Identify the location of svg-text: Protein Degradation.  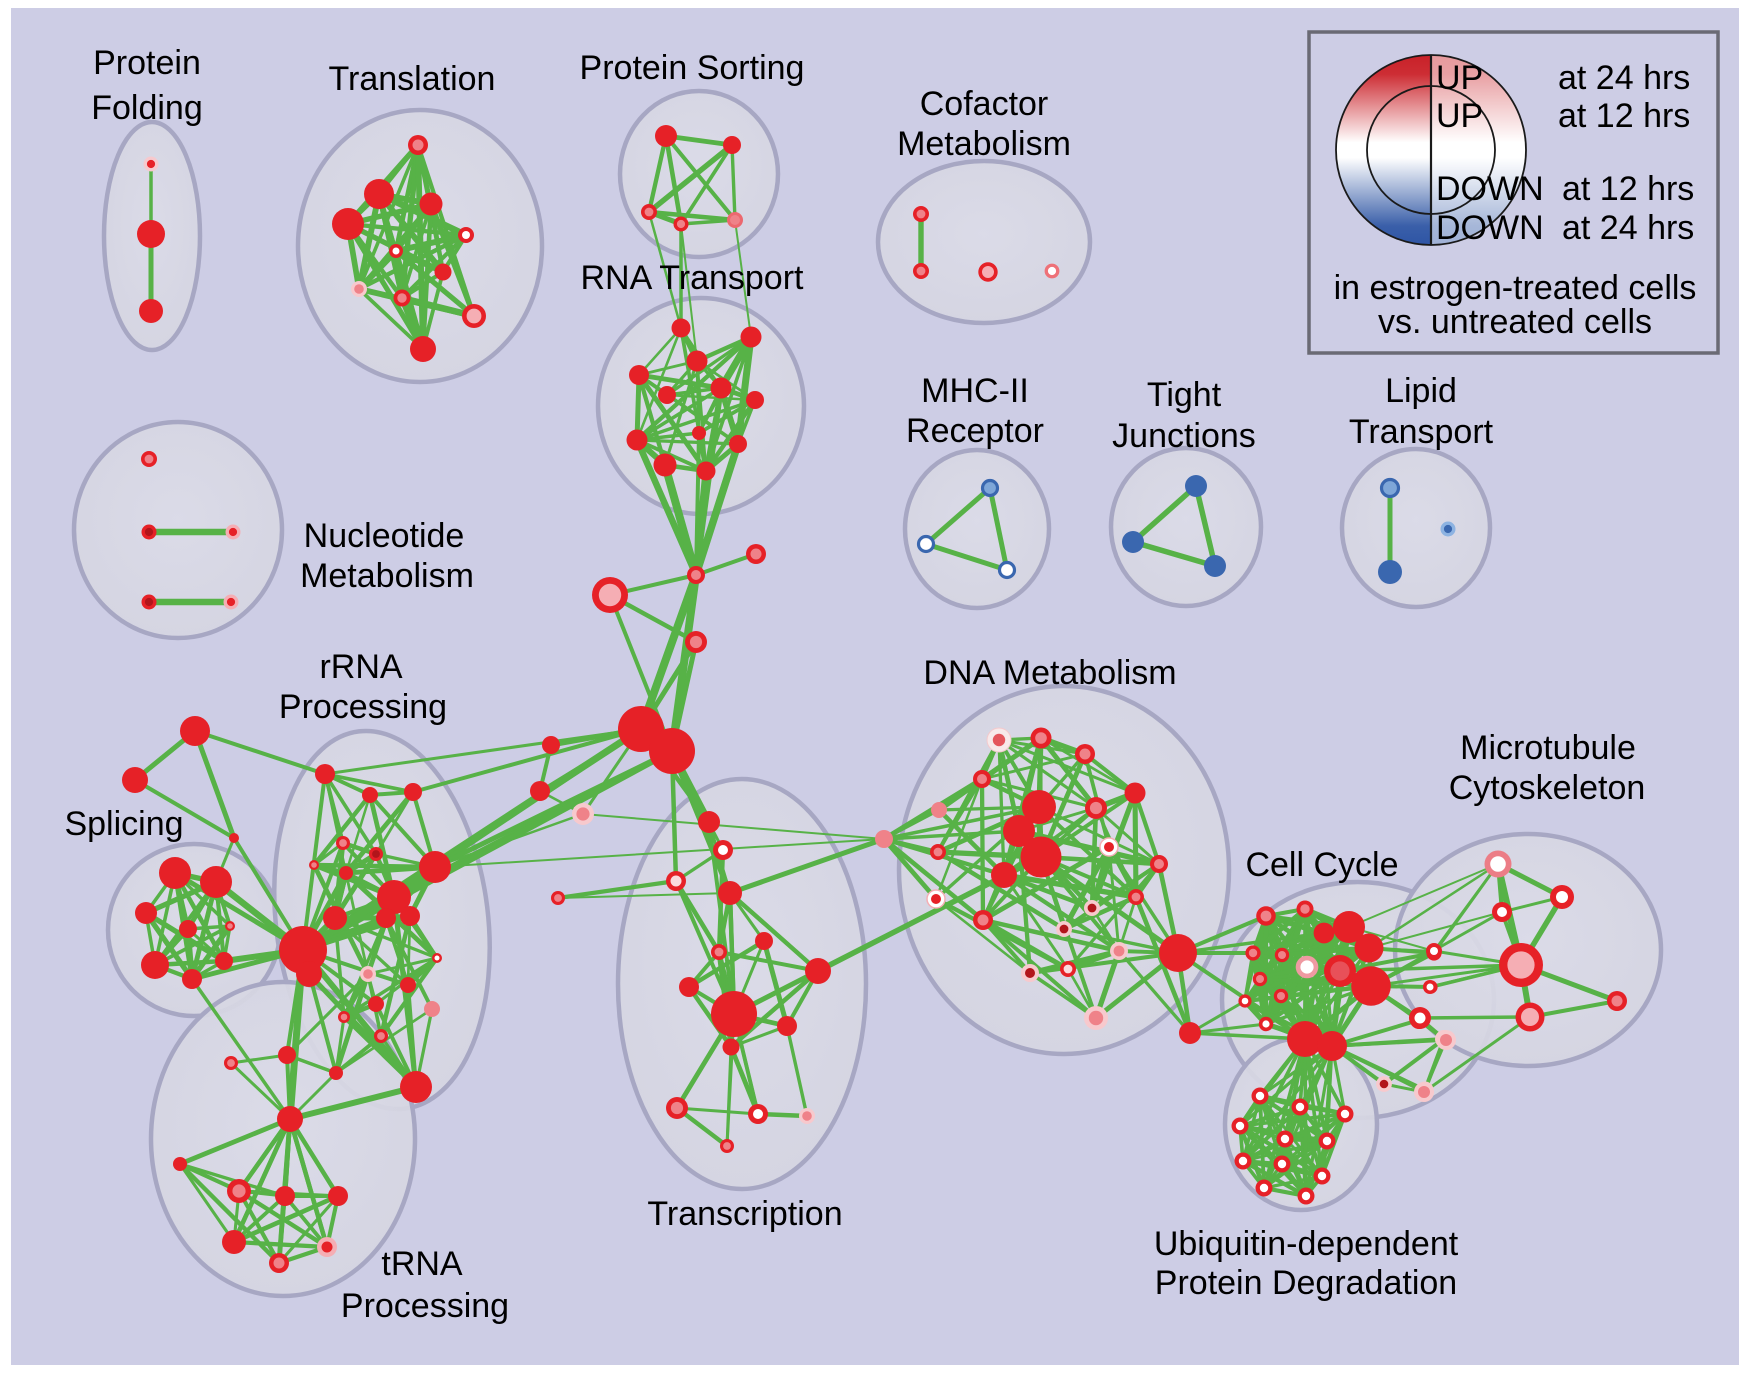
(1306, 1283).